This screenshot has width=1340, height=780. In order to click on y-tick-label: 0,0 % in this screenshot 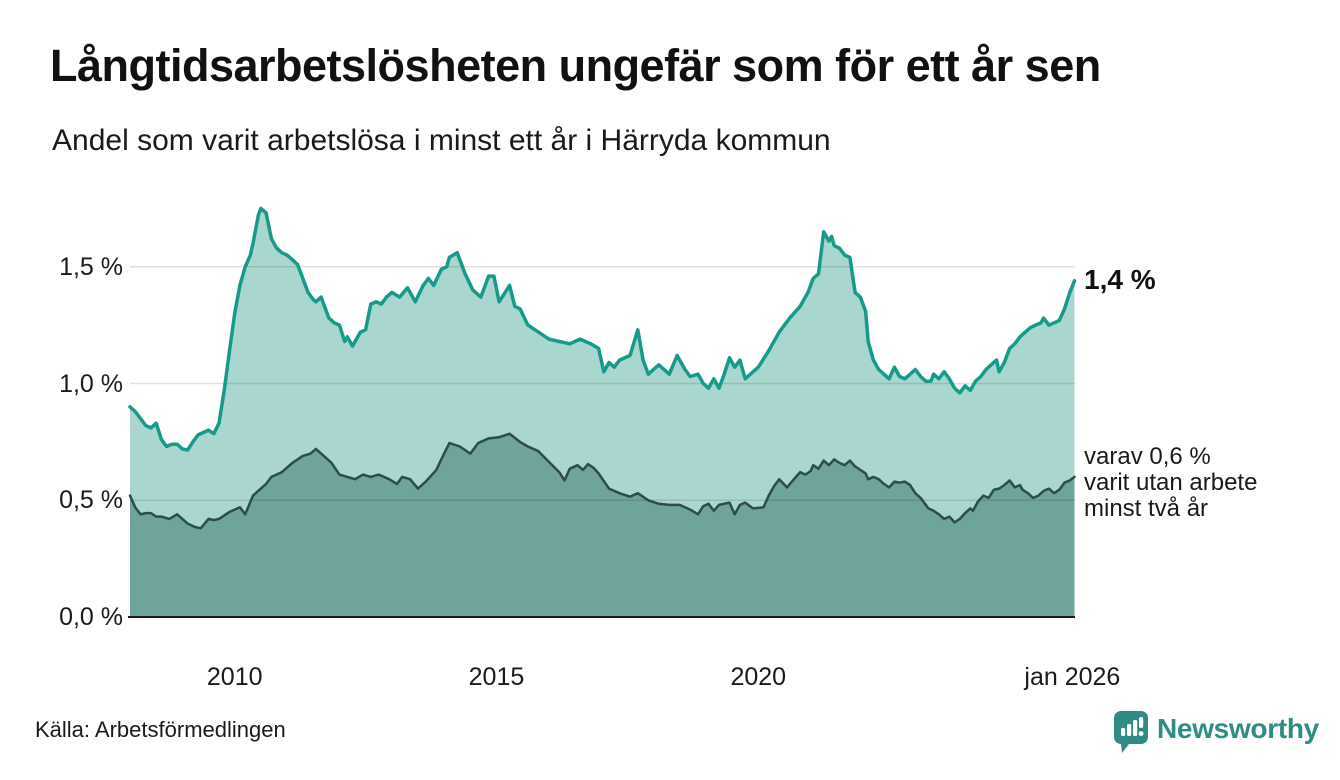, I will do `click(91, 617)`.